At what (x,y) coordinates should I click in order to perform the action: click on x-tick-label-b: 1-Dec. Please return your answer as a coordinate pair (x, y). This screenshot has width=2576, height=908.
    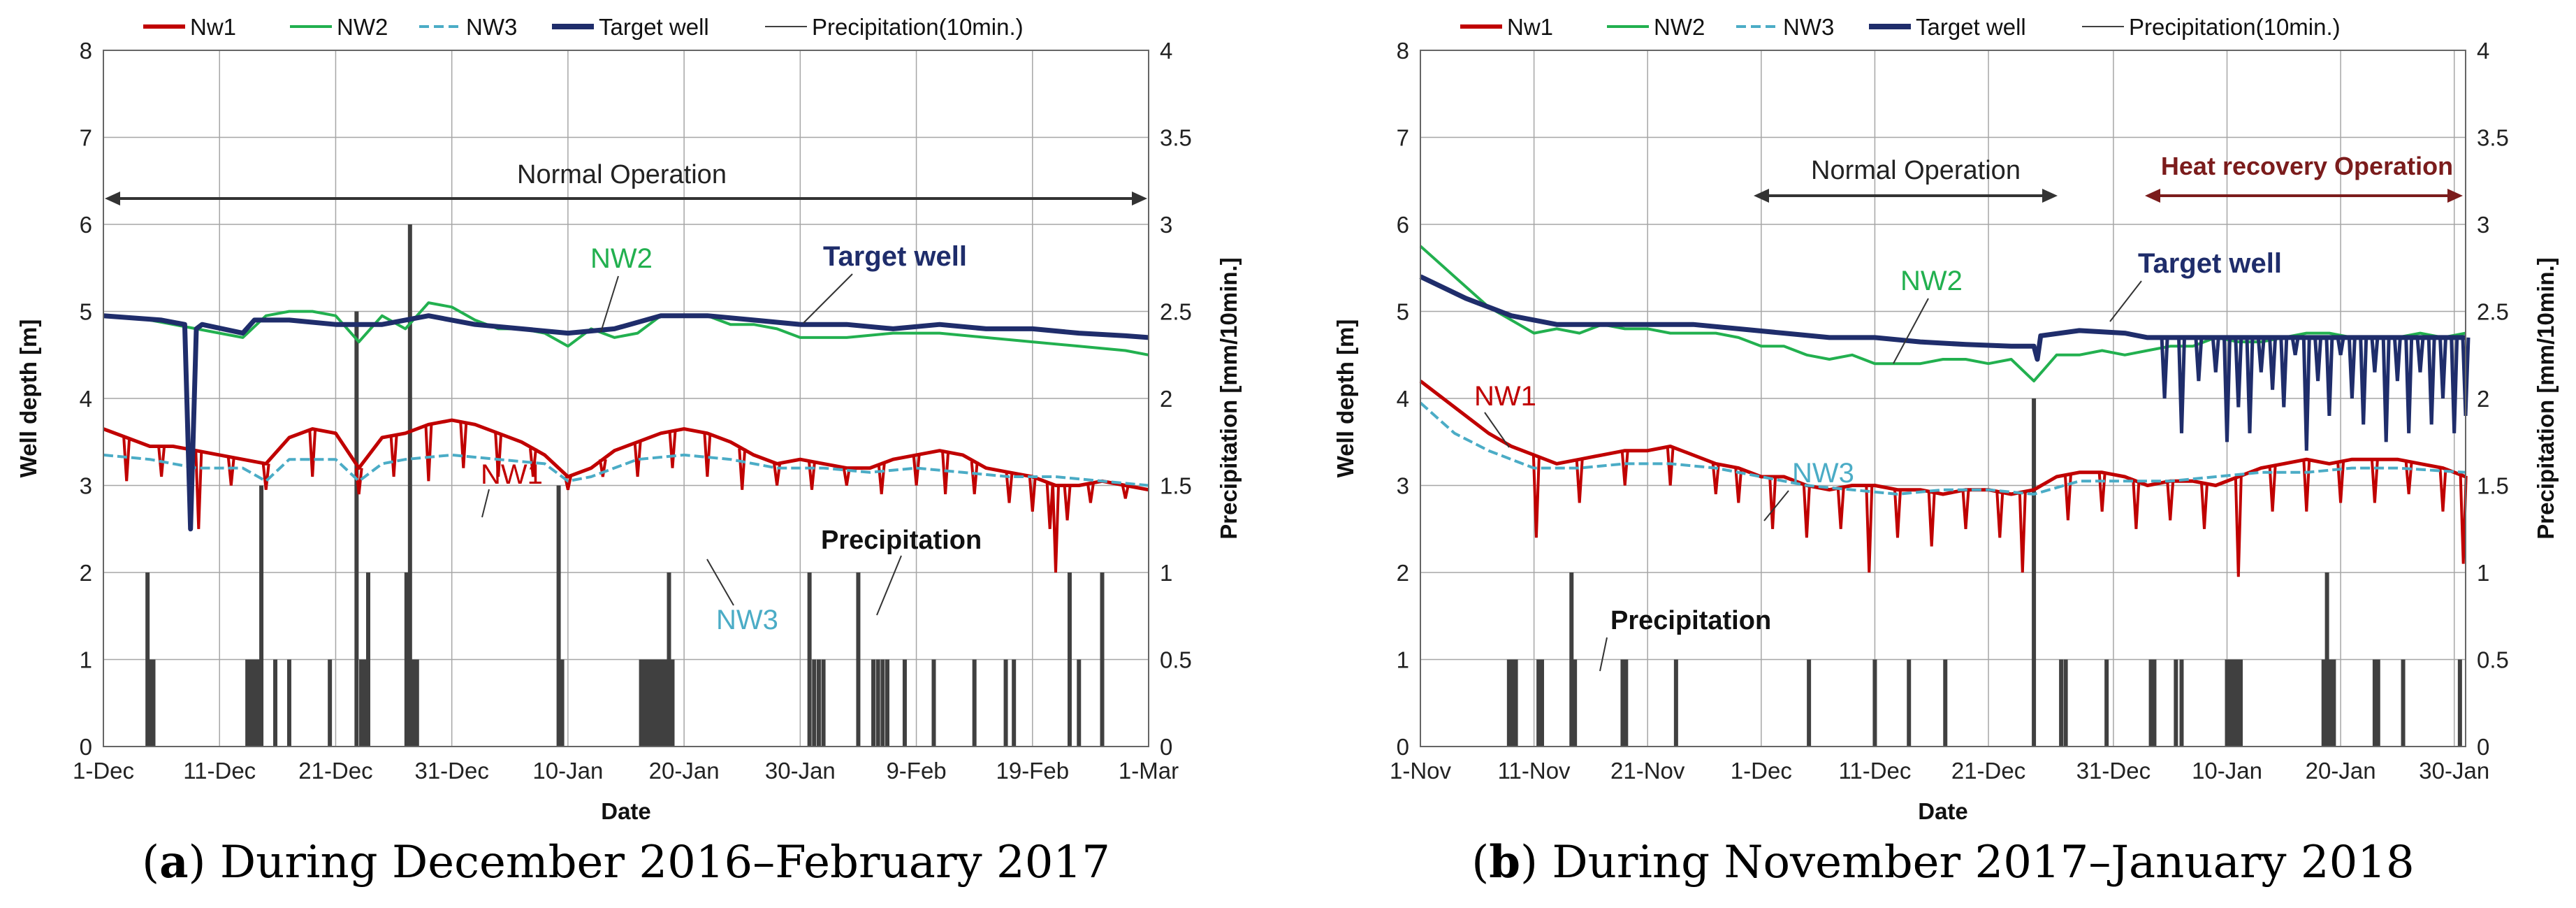
    Looking at the image, I should click on (1761, 771).